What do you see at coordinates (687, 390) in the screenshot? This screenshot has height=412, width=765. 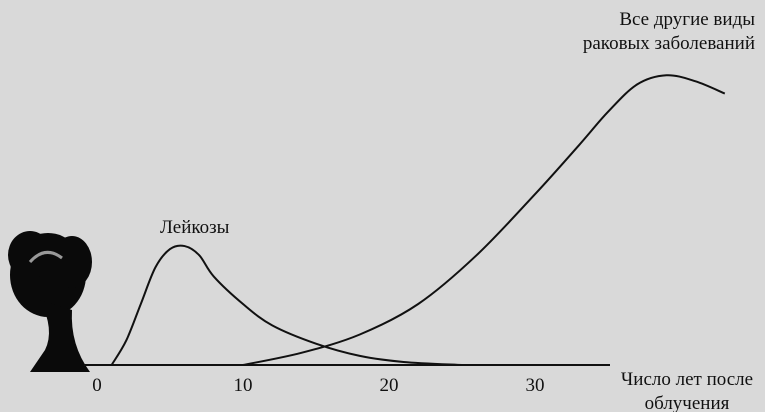 I see `x-axis-label: Число лет после облучения` at bounding box center [687, 390].